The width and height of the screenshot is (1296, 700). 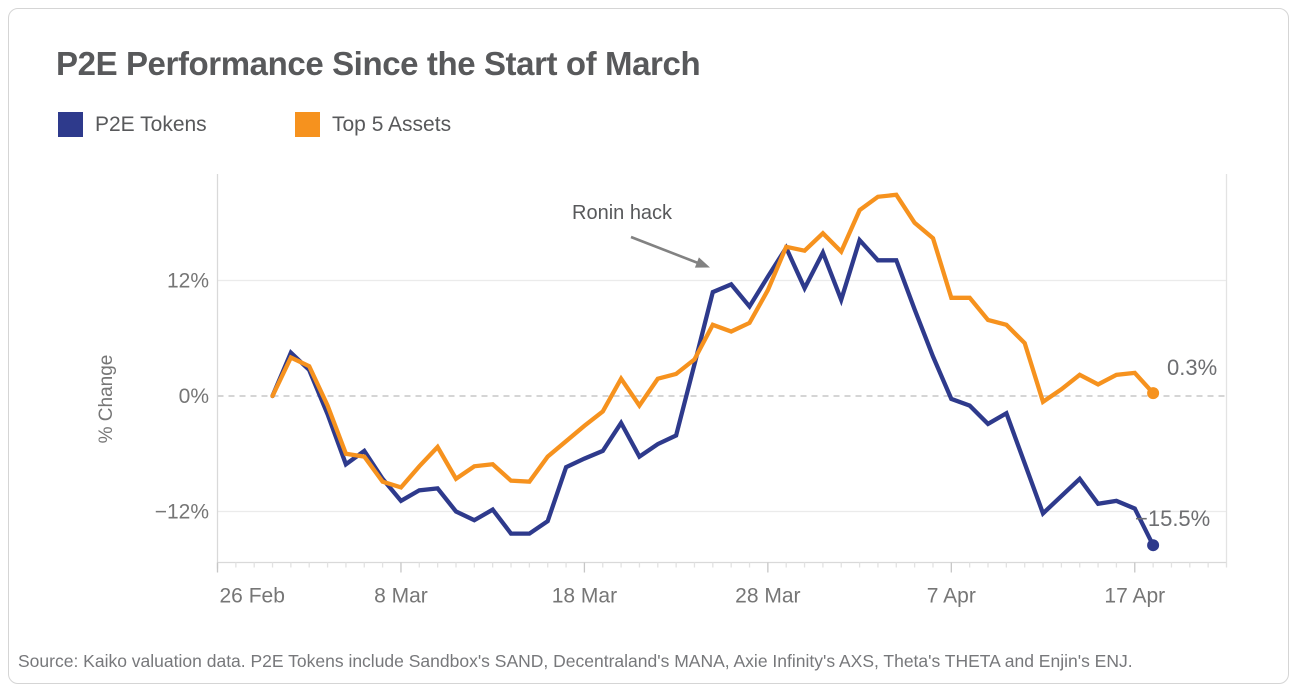 What do you see at coordinates (70, 124) in the screenshot?
I see `legend-swatch-p2e-tokens` at bounding box center [70, 124].